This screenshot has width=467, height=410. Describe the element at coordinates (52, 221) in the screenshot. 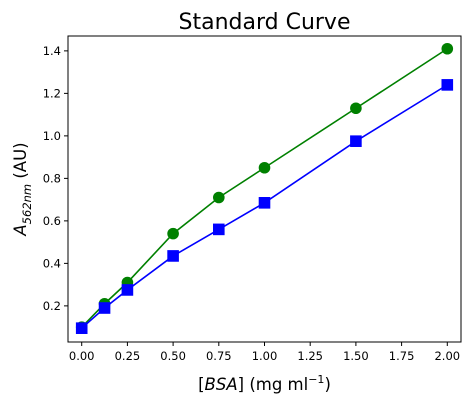

I see `y-tick-label: 0.6` at that location.